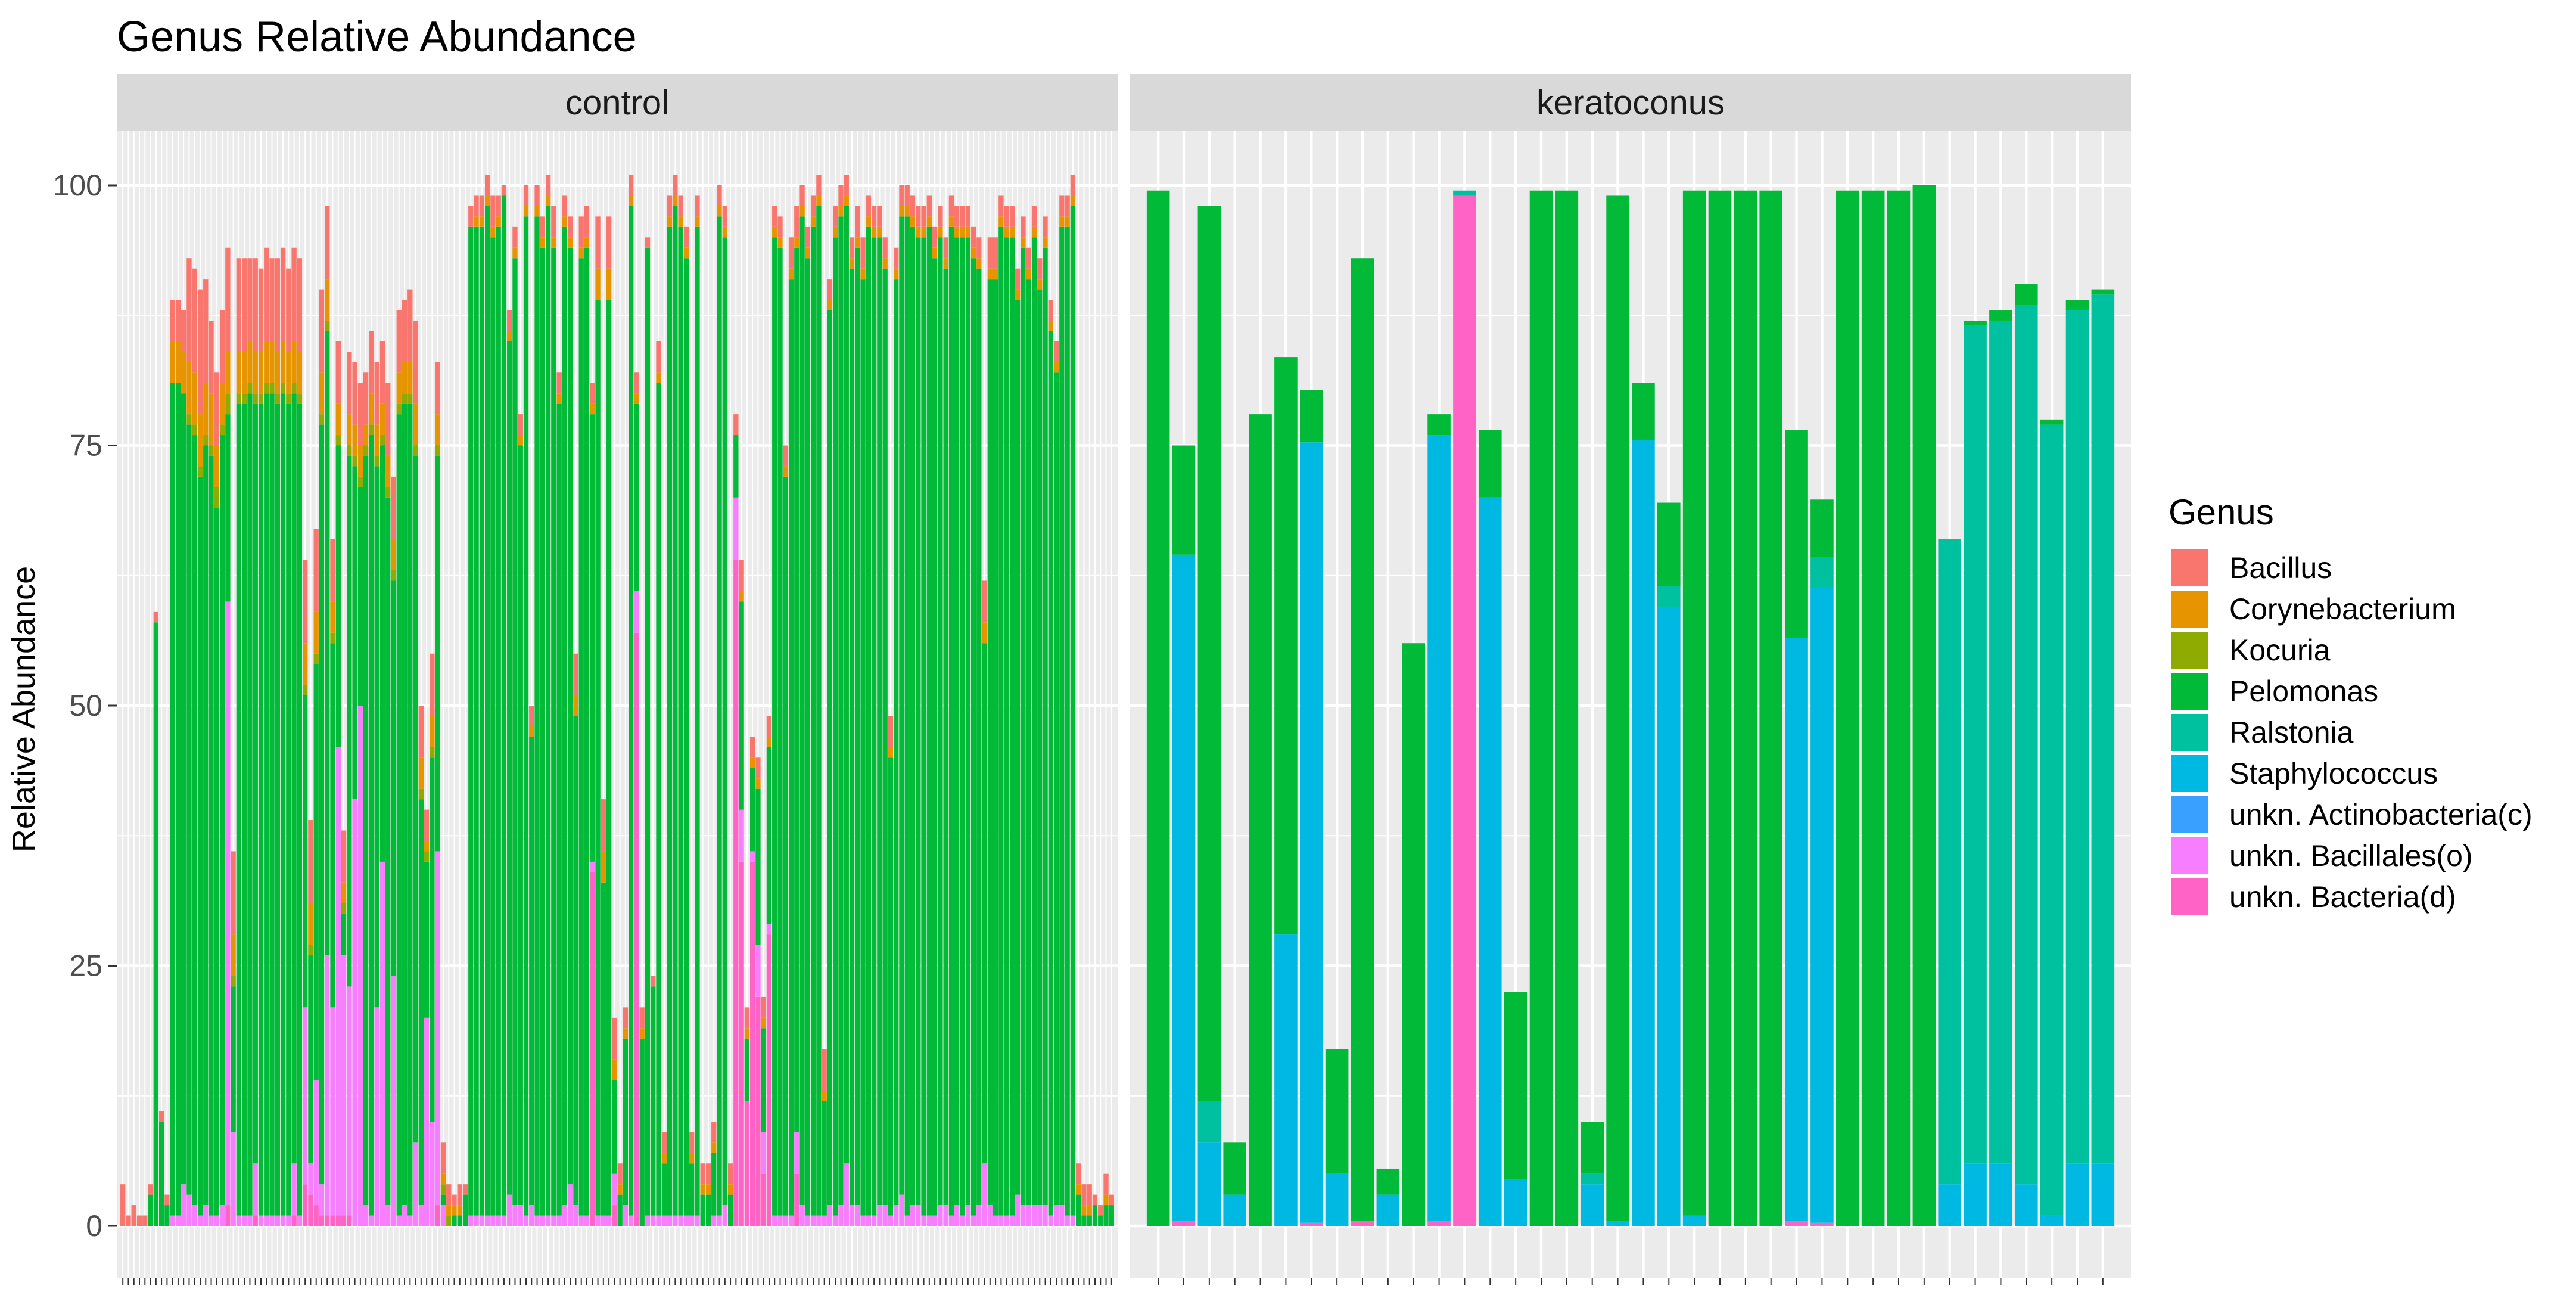  What do you see at coordinates (415, 362) in the screenshot?
I see `bar-segment-control-53-bacillus` at bounding box center [415, 362].